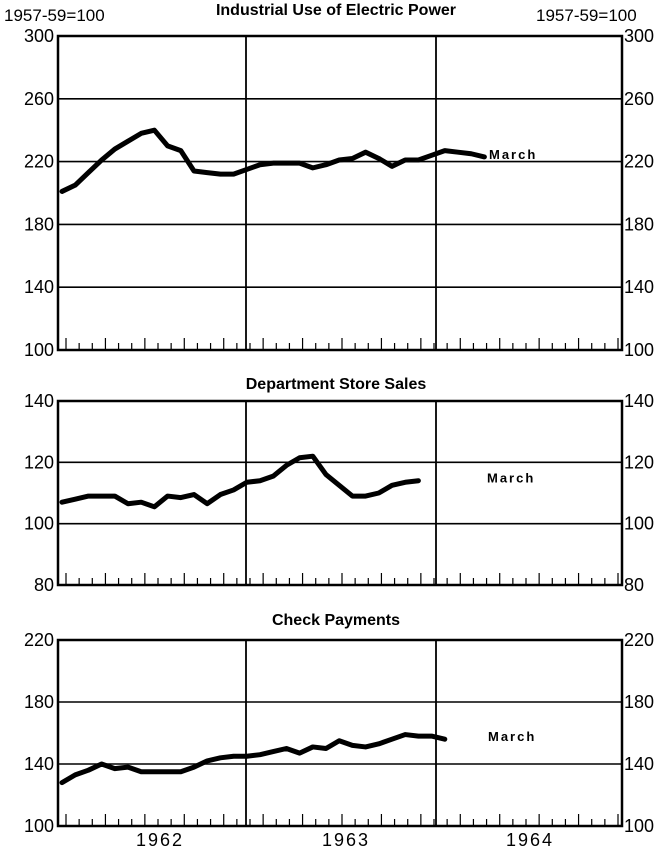  I want to click on base-note-right: 1957-59=100, so click(586, 15).